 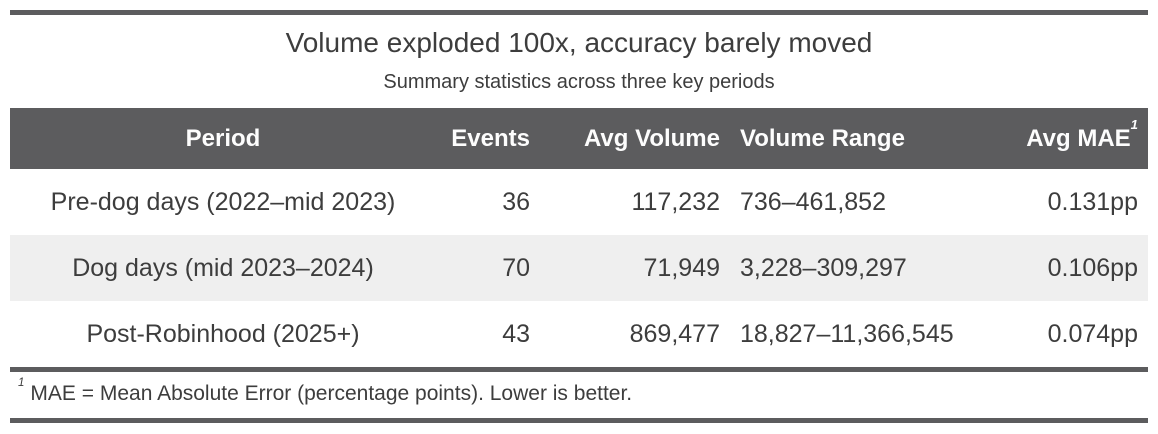 What do you see at coordinates (675, 201) in the screenshot?
I see `cell-avg-volume: 117,232` at bounding box center [675, 201].